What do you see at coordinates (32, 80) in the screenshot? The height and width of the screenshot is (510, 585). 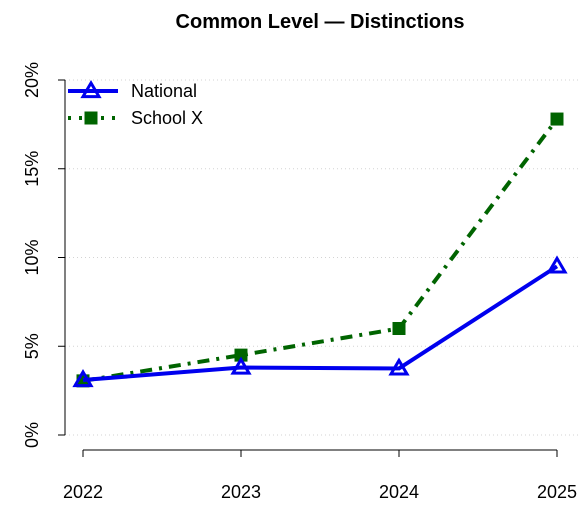 I see `y-tick-label: 20%` at bounding box center [32, 80].